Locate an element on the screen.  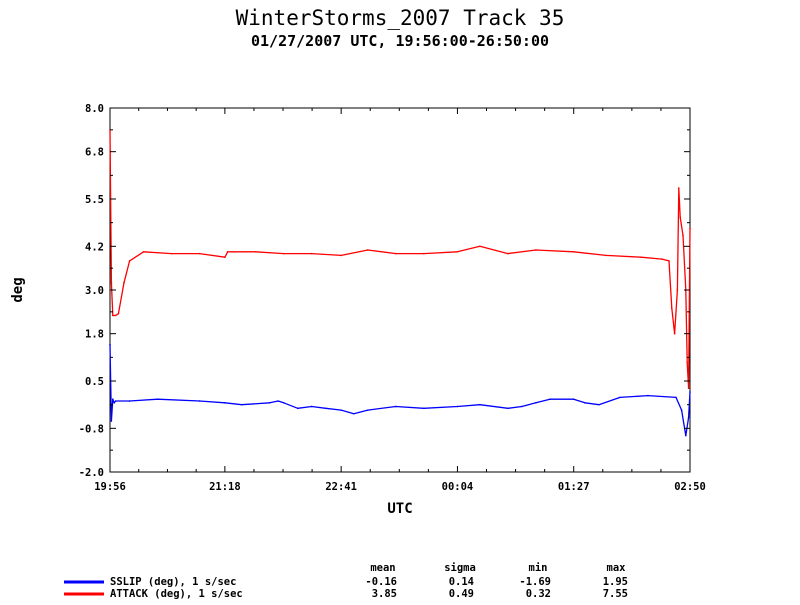
stats-cell: 7.55 is located at coordinates (615, 594).